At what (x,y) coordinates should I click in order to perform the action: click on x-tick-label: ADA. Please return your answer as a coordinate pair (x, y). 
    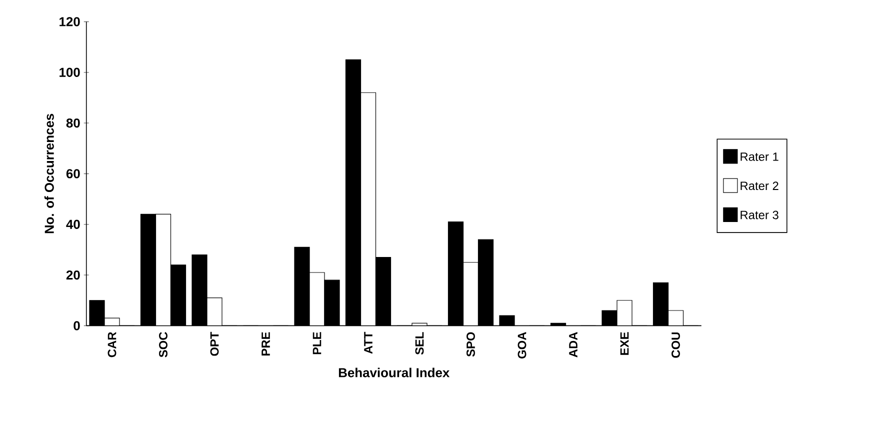
    Looking at the image, I should click on (573, 345).